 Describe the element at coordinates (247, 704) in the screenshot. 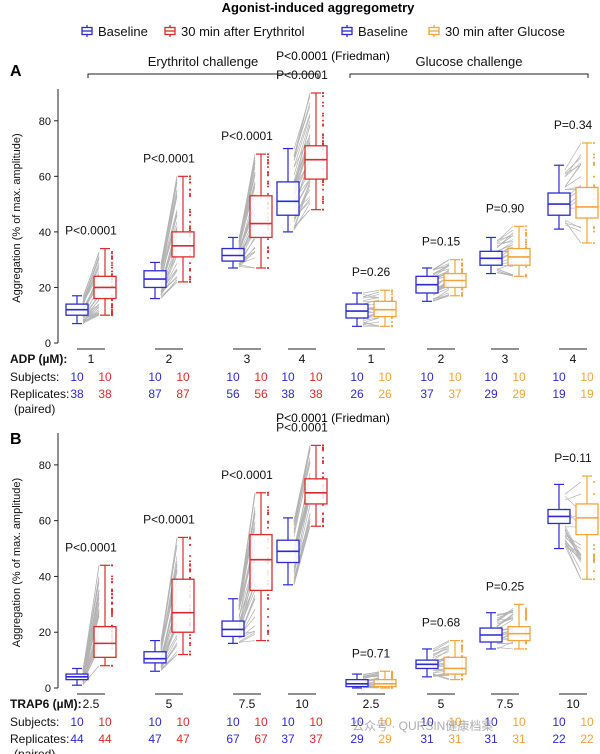

I see `dose-label-2: 7.5` at that location.